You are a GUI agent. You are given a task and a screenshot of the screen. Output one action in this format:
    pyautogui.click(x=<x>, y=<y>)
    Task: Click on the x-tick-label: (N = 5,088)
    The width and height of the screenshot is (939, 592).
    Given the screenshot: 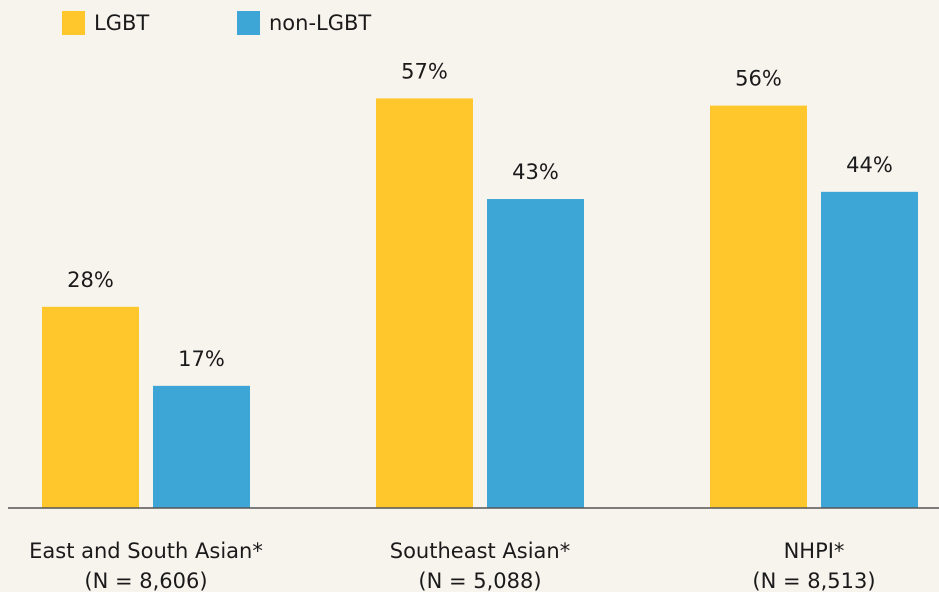 What is the action you would take?
    pyautogui.click(x=479, y=580)
    